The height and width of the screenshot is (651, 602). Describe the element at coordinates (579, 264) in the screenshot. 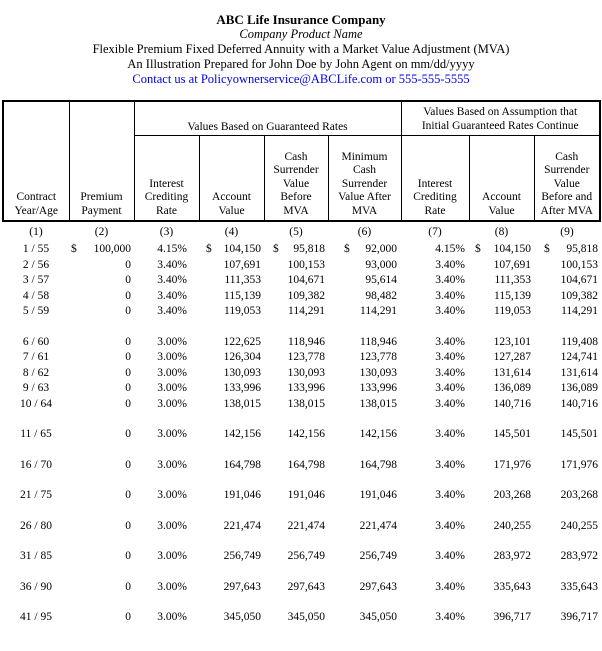

I see `cell-current-csv: 100,153` at that location.